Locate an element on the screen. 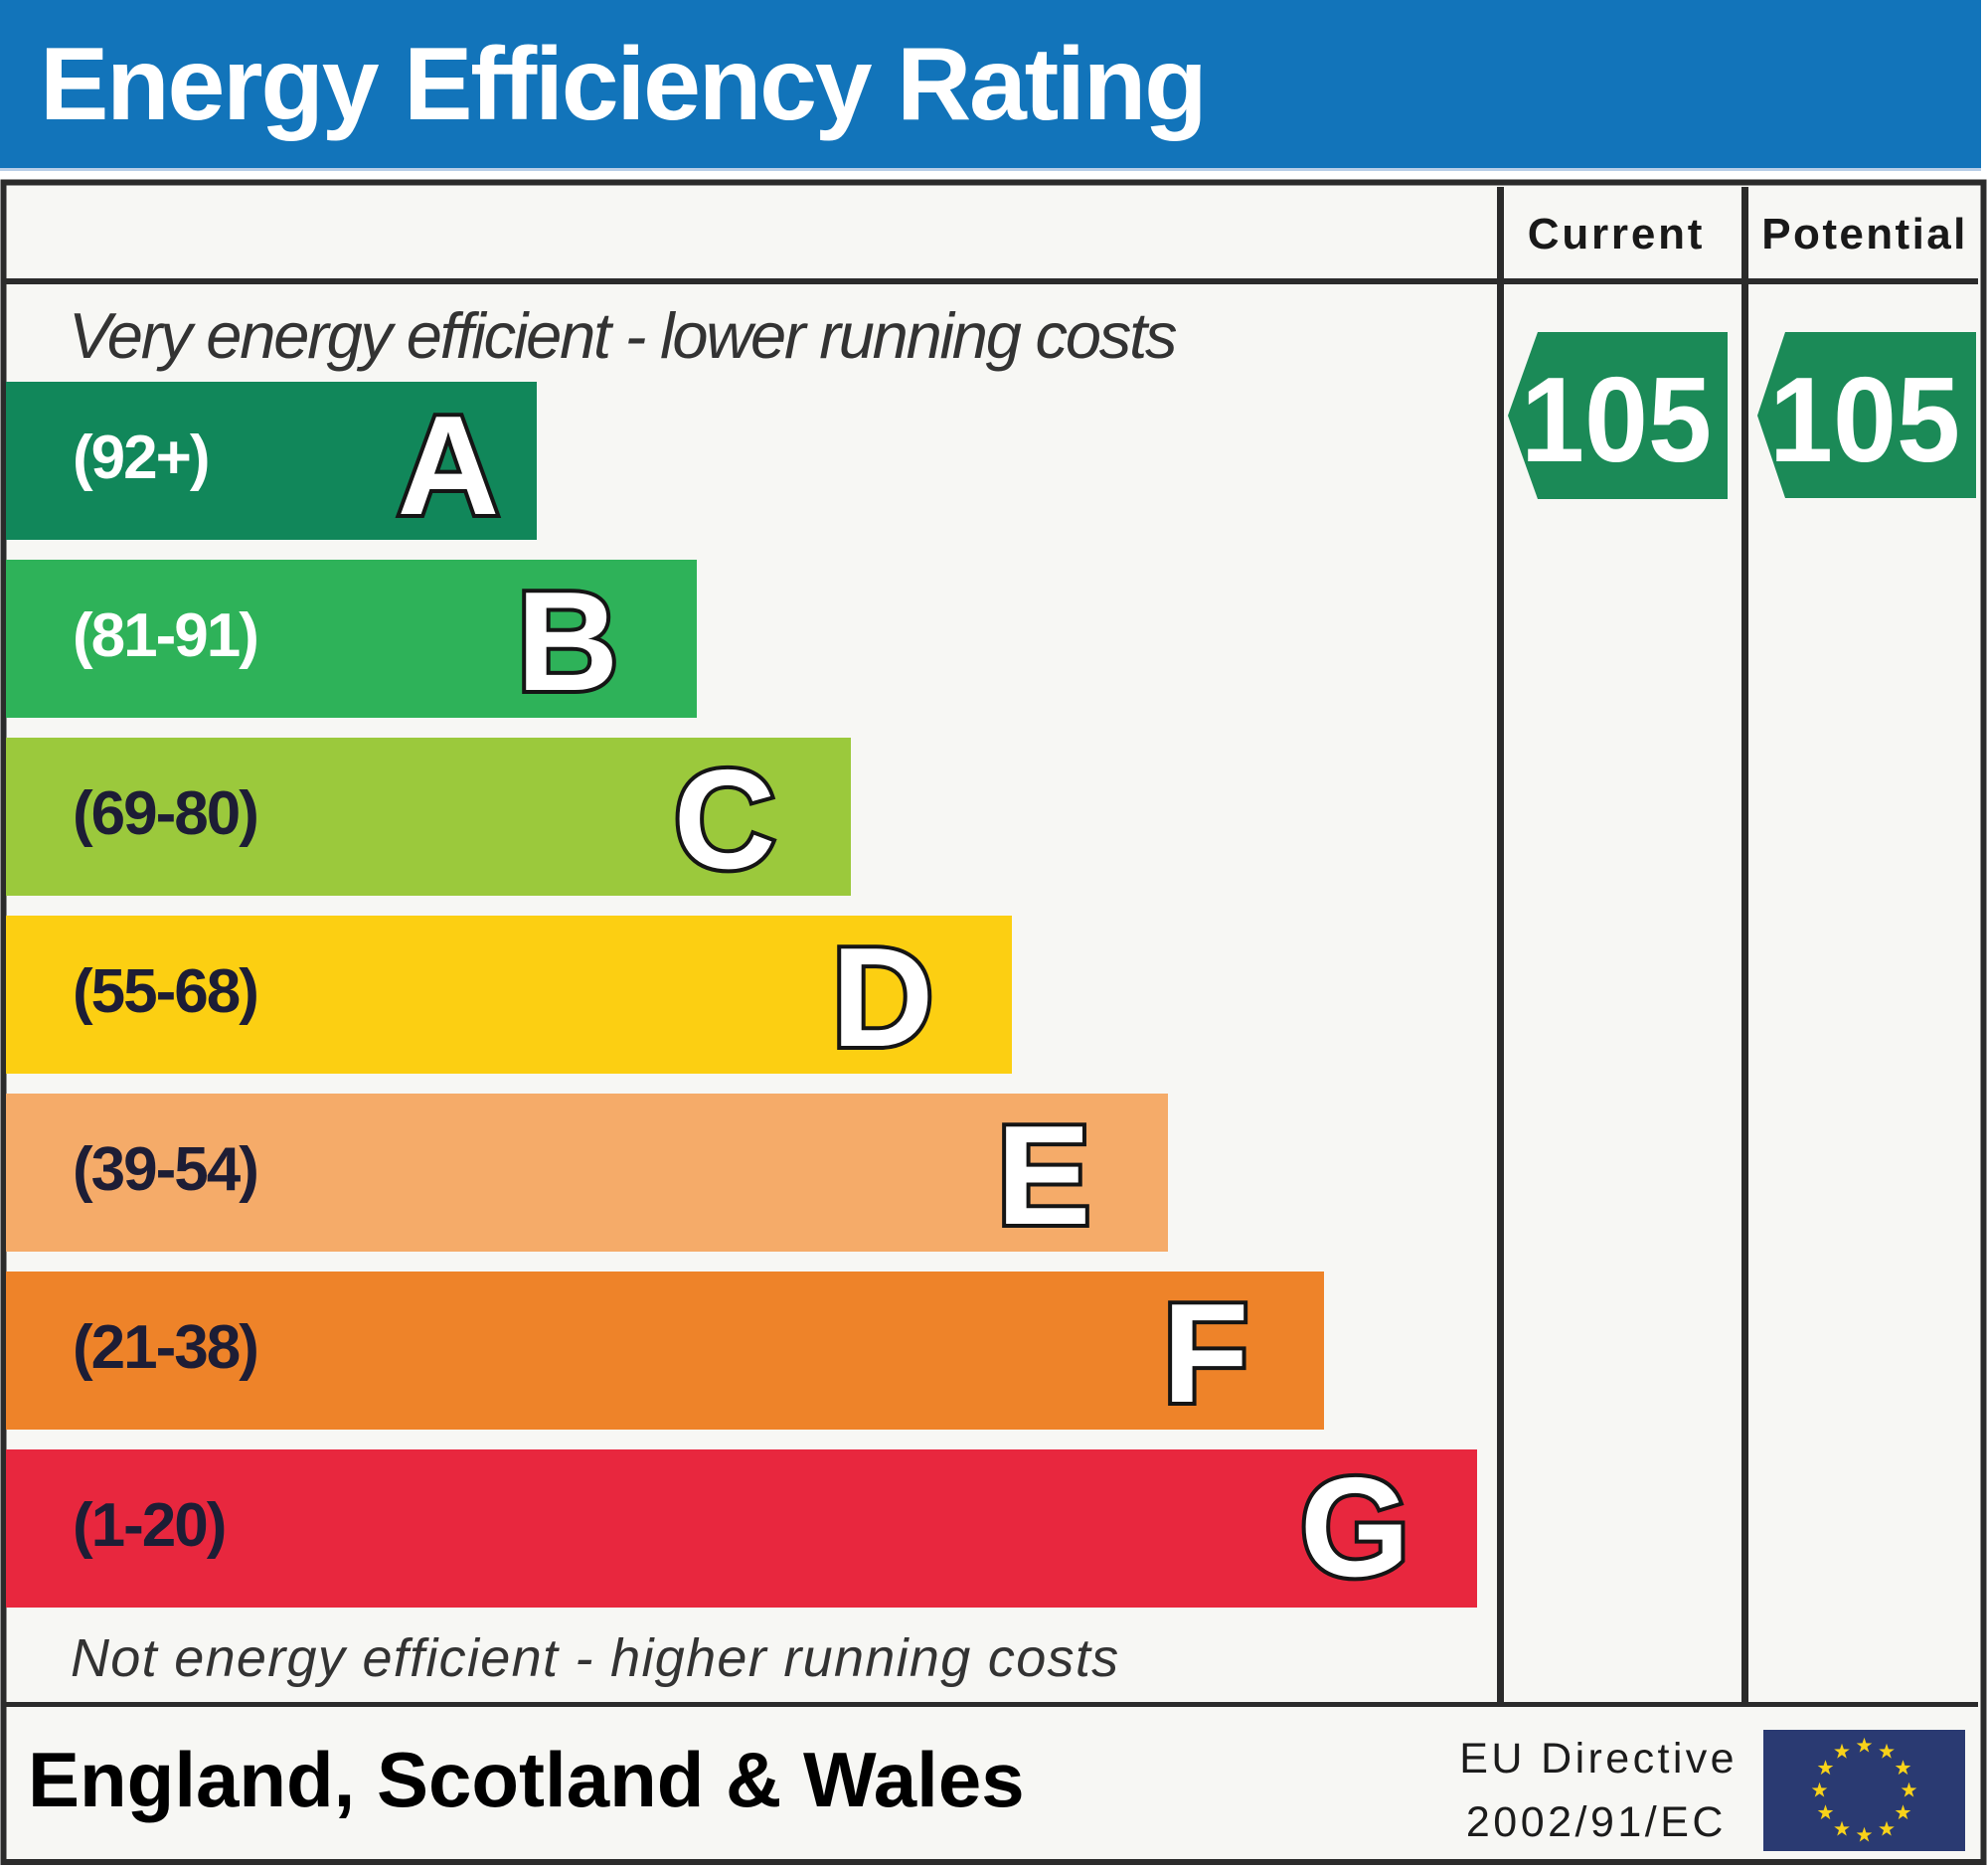  svg-text: 2002/91/EC is located at coordinates (1596, 1822).